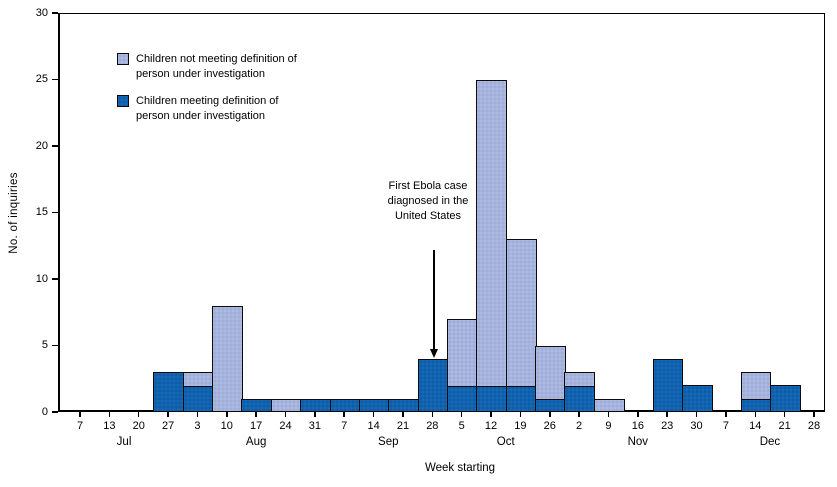  I want to click on x-tick-label: 2, so click(579, 426).